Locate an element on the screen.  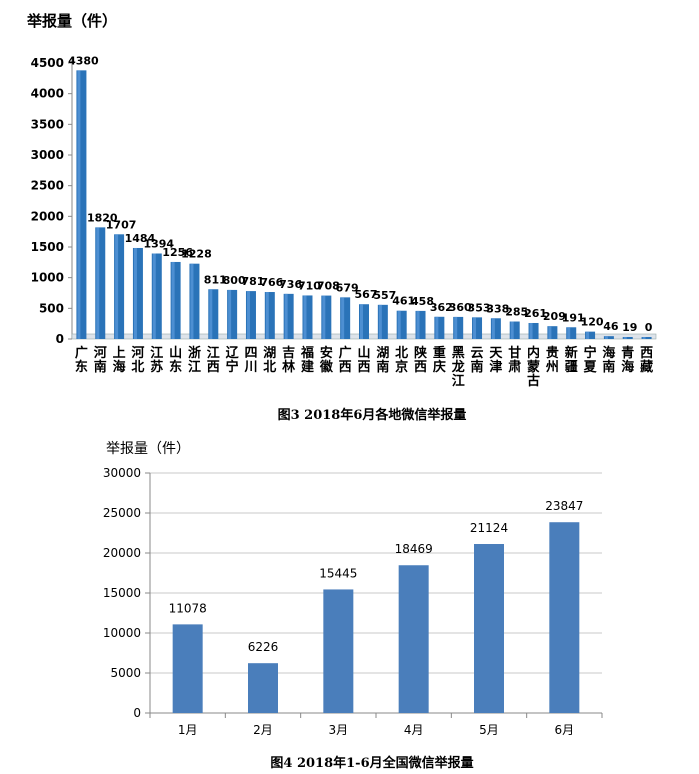
y-tick-label: 1000 is located at coordinates (47, 278).